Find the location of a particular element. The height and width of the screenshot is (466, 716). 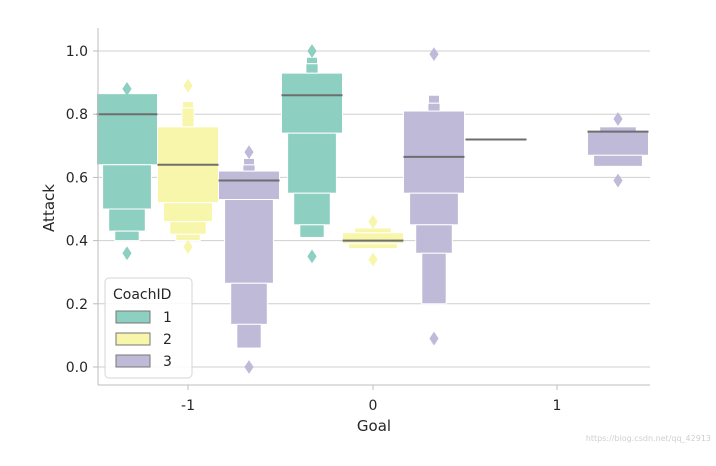

y-tick-label: 0.2 is located at coordinates (77, 305).